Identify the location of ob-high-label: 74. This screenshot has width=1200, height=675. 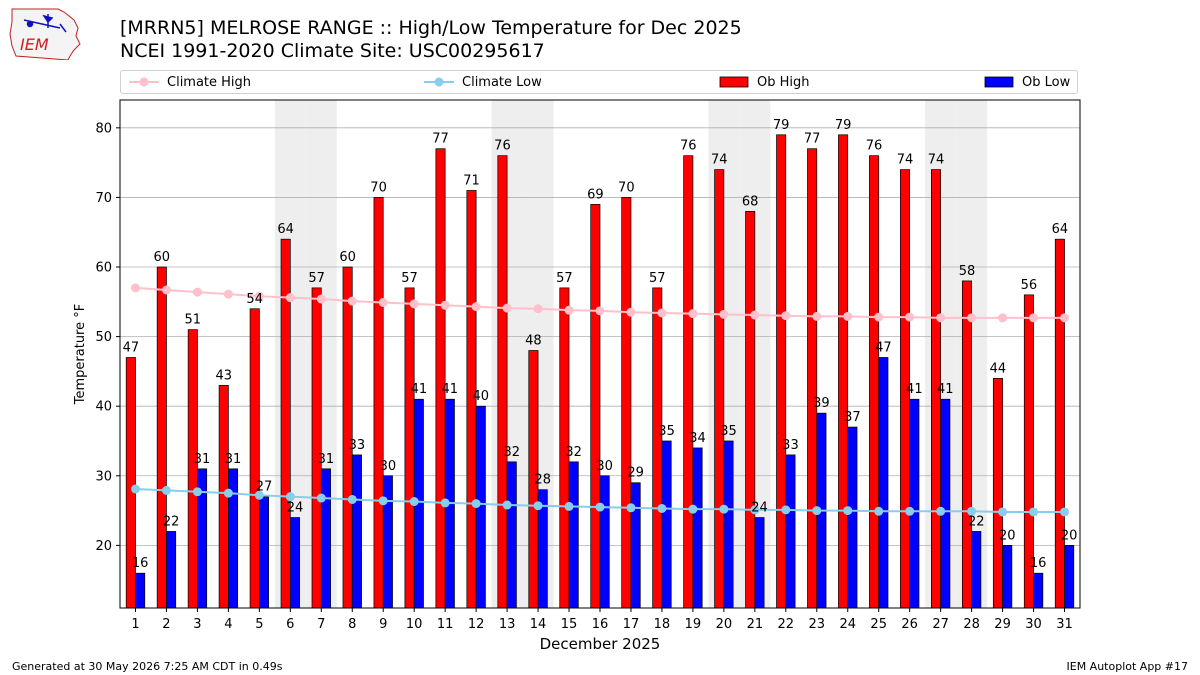
(719, 160).